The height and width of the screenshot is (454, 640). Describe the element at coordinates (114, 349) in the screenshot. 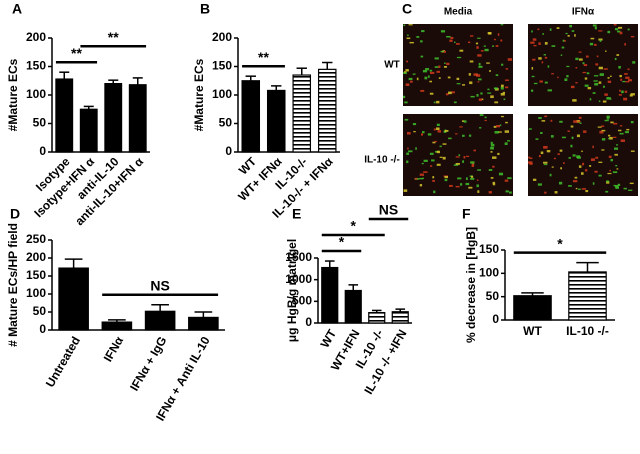

I see `x-tick-label: IFNα` at that location.